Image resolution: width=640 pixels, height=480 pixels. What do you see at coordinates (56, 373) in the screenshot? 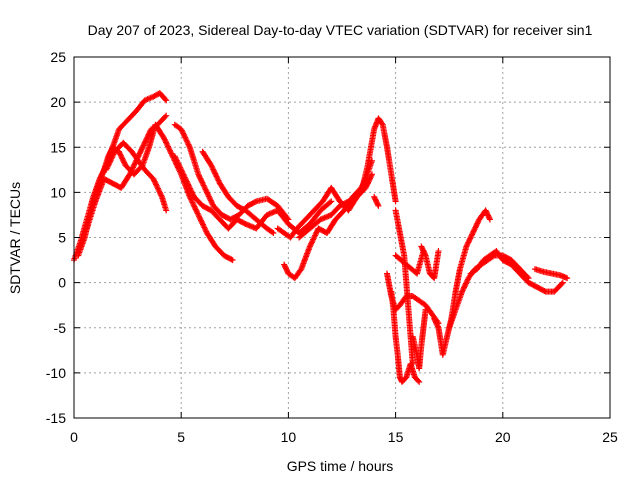
I see `y-tick-label: -10` at bounding box center [56, 373].